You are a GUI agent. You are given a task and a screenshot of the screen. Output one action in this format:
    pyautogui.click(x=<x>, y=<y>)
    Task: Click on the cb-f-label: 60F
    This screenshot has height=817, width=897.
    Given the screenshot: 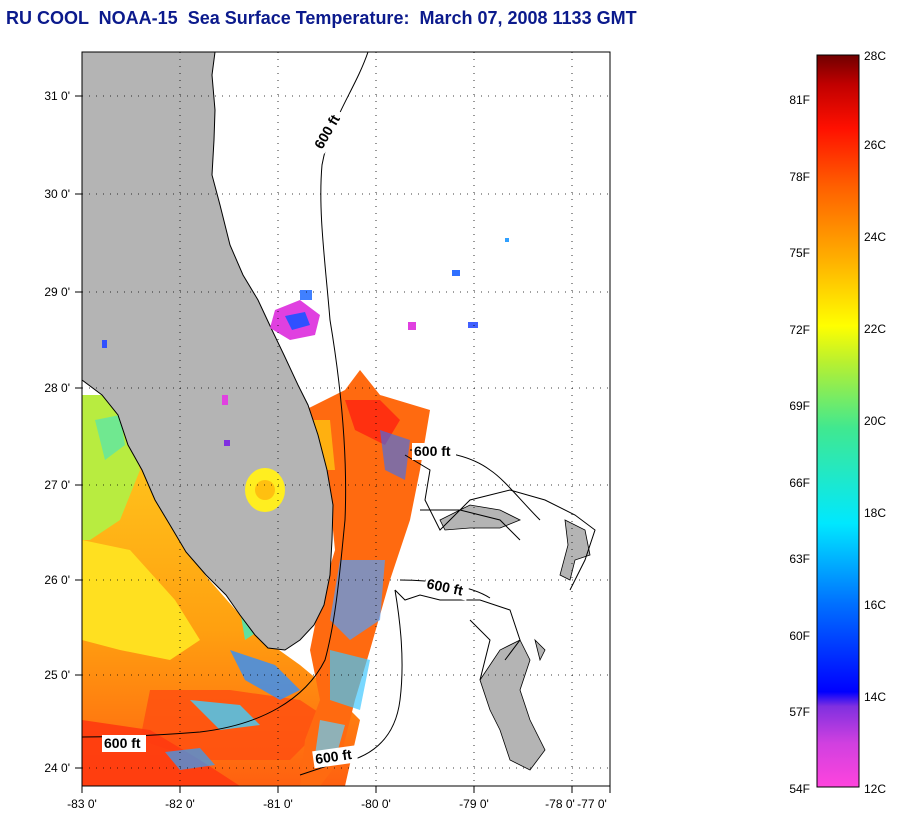 What is the action you would take?
    pyautogui.click(x=799, y=636)
    